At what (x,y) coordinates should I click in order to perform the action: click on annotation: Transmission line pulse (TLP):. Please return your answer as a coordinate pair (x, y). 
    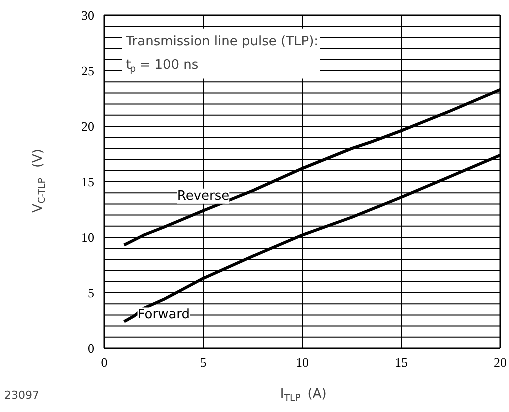
    Looking at the image, I should click on (222, 42).